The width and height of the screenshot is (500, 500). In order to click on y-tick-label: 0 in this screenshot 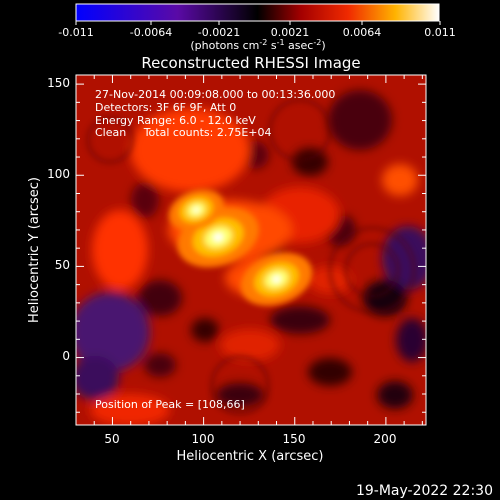, I will do `click(66, 356)`.